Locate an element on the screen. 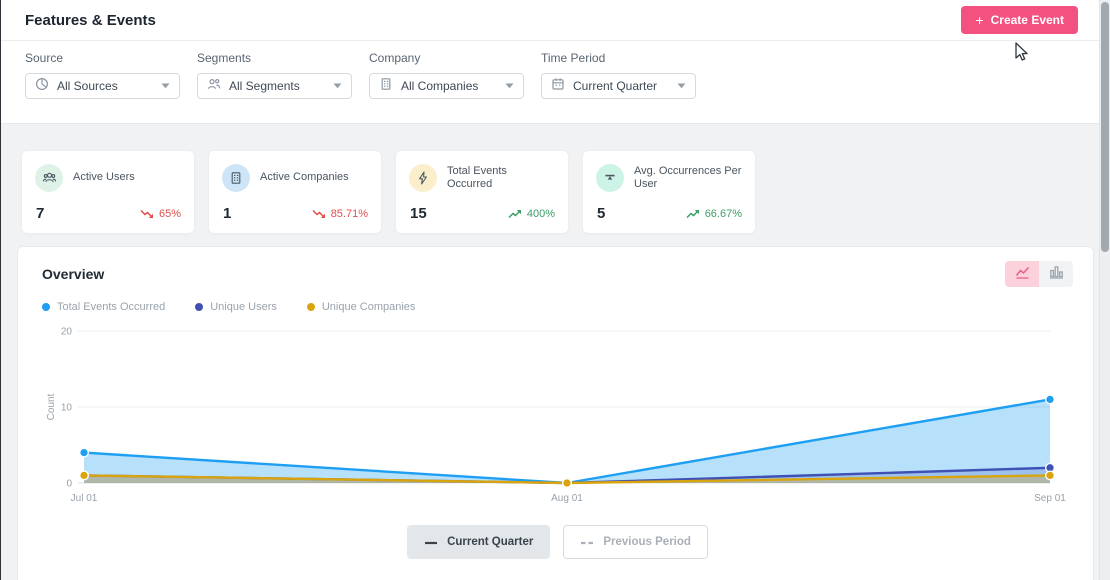 This screenshot has width=1110, height=580. filter-value: All Sources is located at coordinates (87, 86).